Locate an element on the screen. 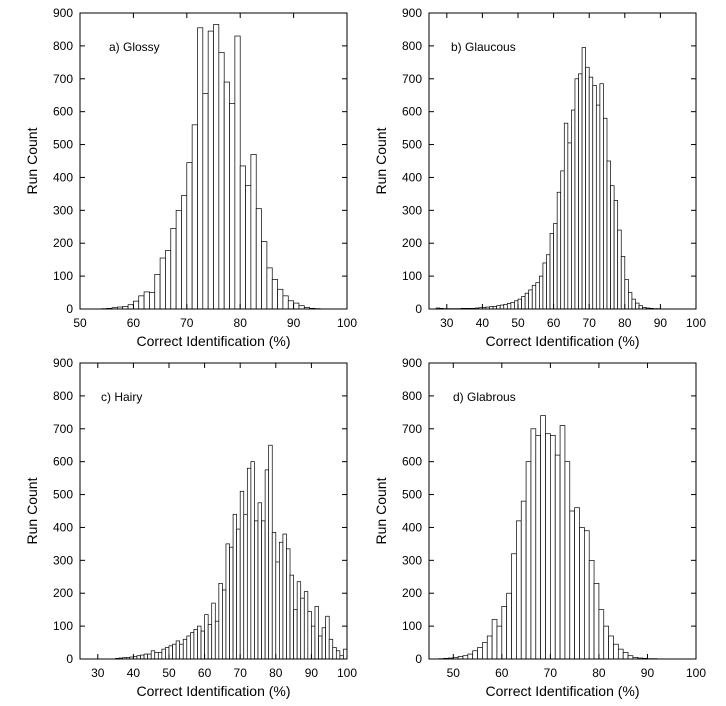 The height and width of the screenshot is (706, 726). y-axis-title: Run Count is located at coordinates (381, 510).